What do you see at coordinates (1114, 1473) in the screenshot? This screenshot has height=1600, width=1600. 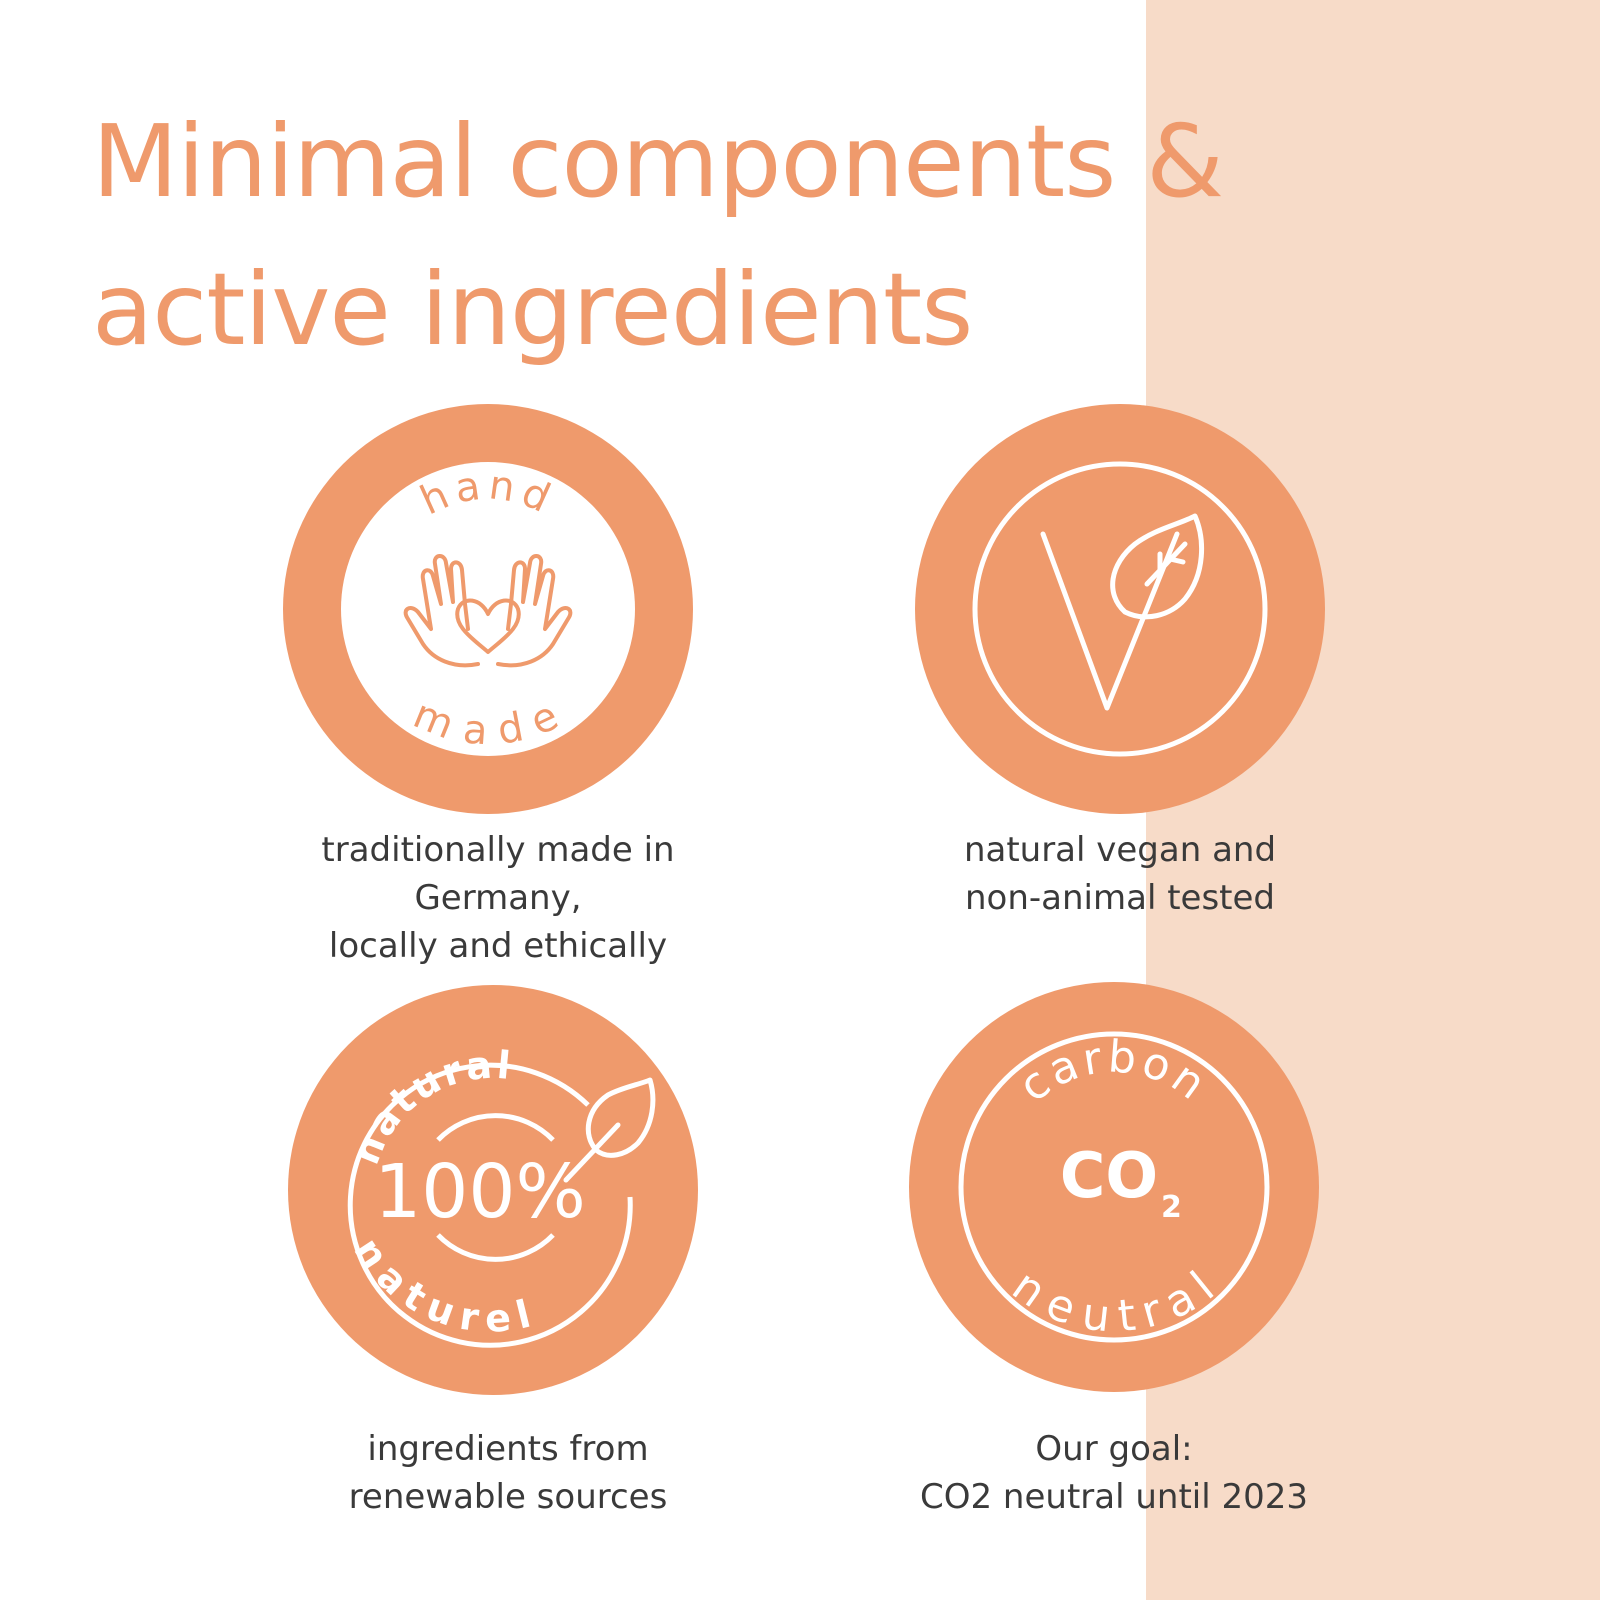 I see `carbon-caption: Our goal: CO2 neutral until 2023` at bounding box center [1114, 1473].